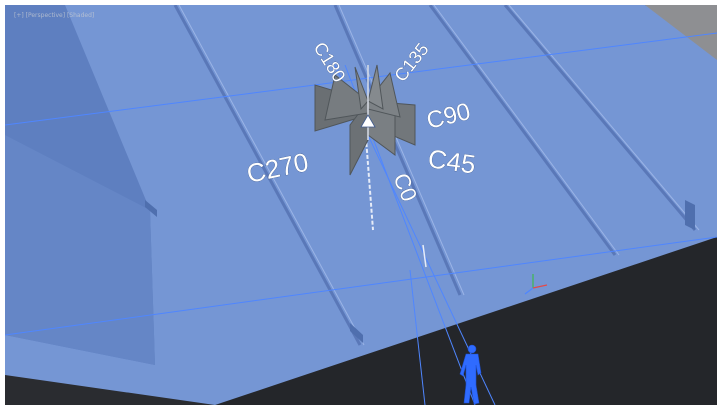  I want to click on photometric-web, so click(365, 120).